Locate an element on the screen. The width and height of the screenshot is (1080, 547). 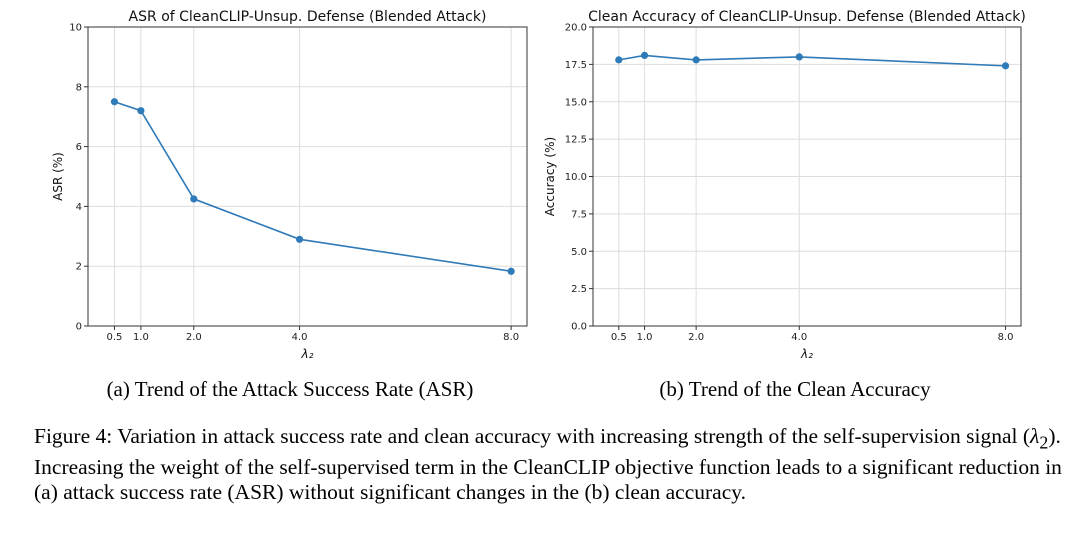
y-axis-label: Accuracy (%) is located at coordinates (550, 176).